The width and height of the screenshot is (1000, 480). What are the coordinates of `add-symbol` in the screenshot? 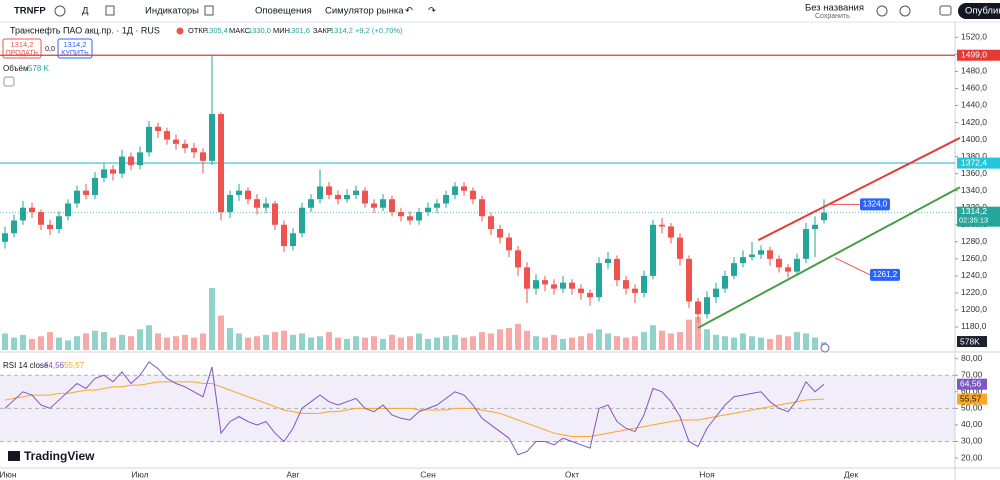 It's located at (60, 11).